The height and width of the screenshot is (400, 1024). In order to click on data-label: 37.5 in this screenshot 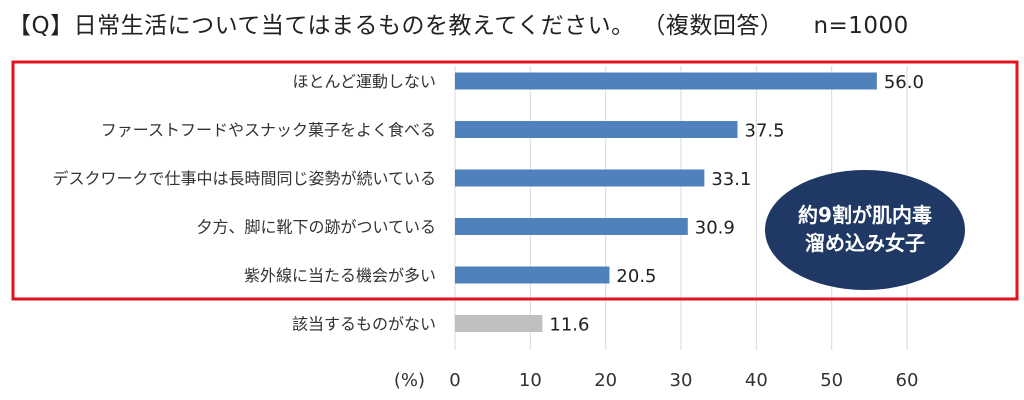, I will do `click(765, 131)`.